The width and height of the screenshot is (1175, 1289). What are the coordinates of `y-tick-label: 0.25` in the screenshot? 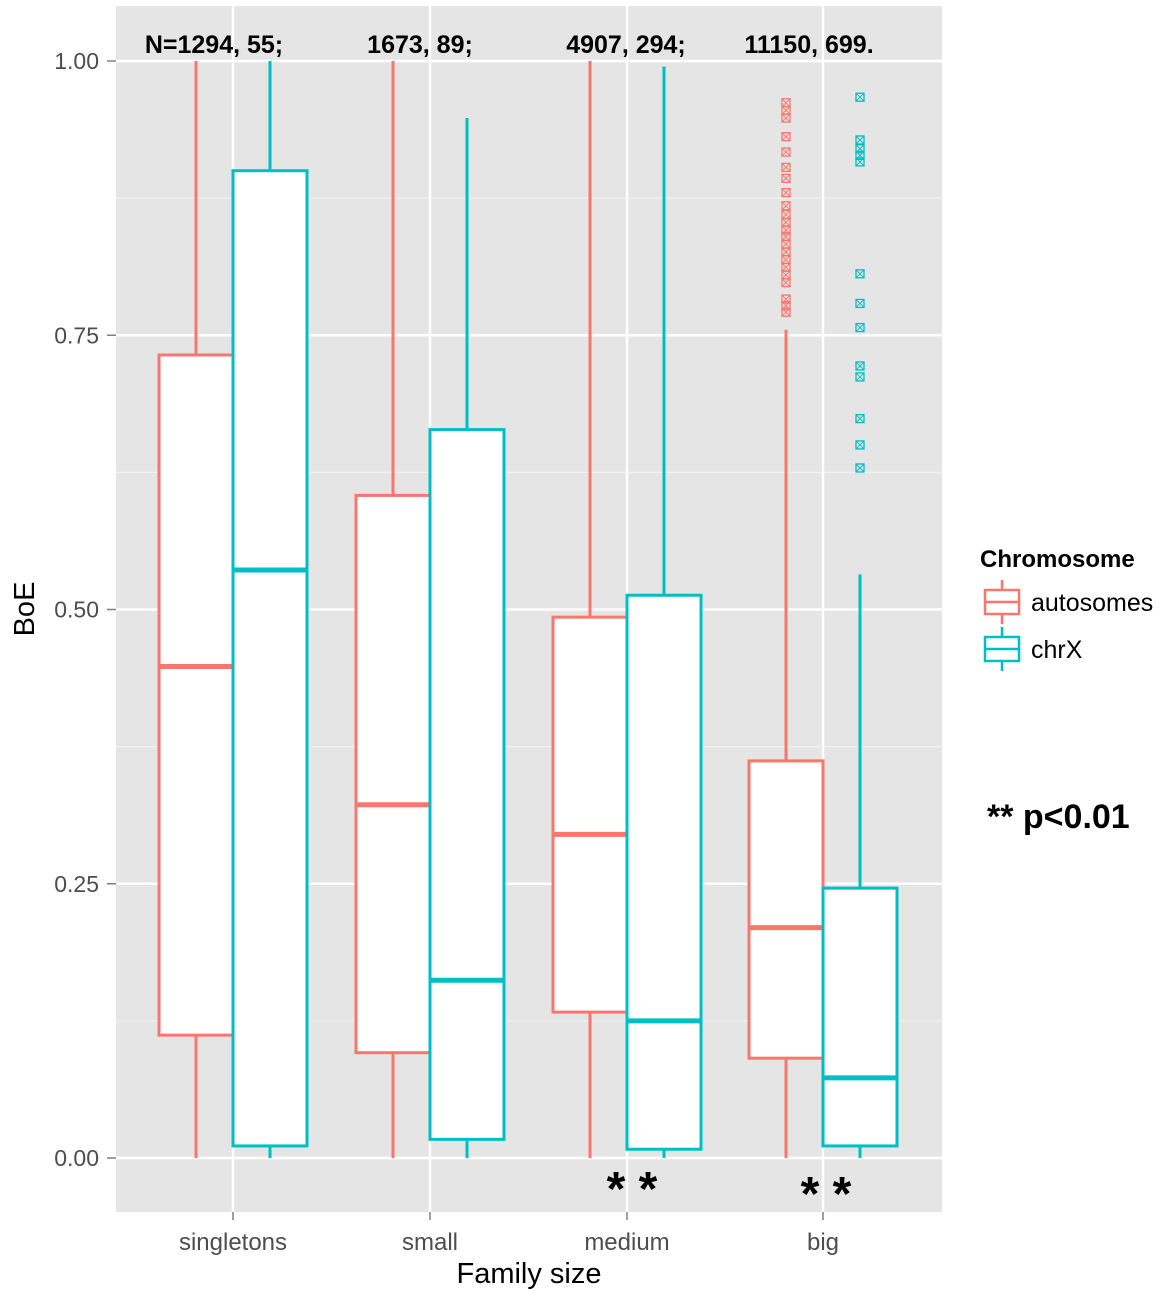 It's located at (76, 884).